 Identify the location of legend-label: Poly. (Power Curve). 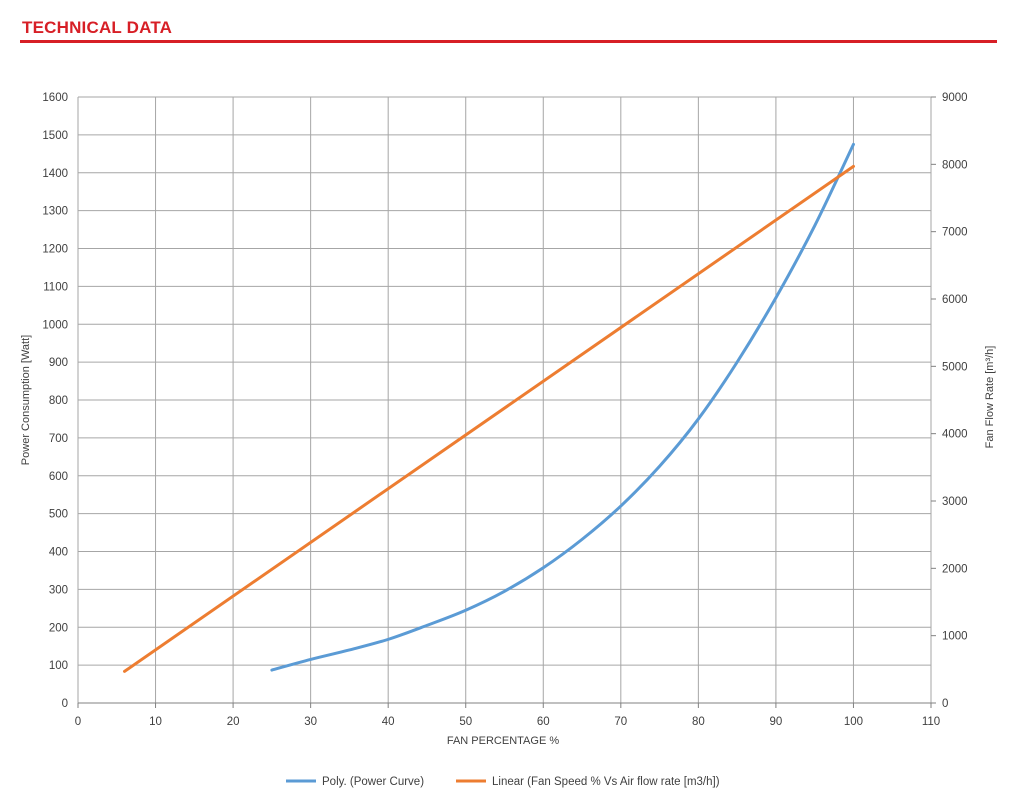
(373, 782).